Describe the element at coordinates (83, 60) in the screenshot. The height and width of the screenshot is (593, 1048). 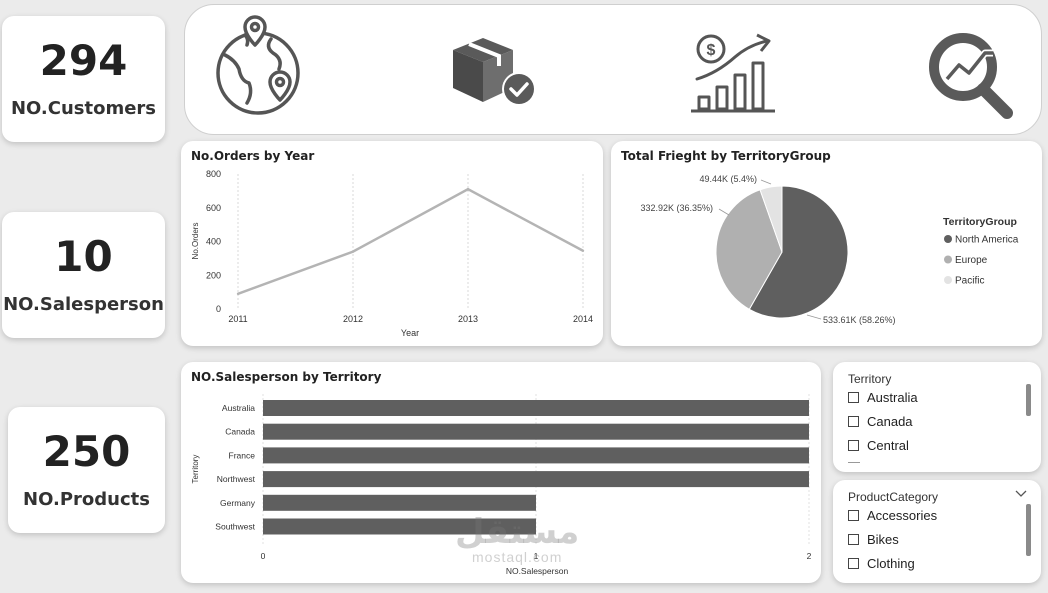
I see `kpi-value: 294` at that location.